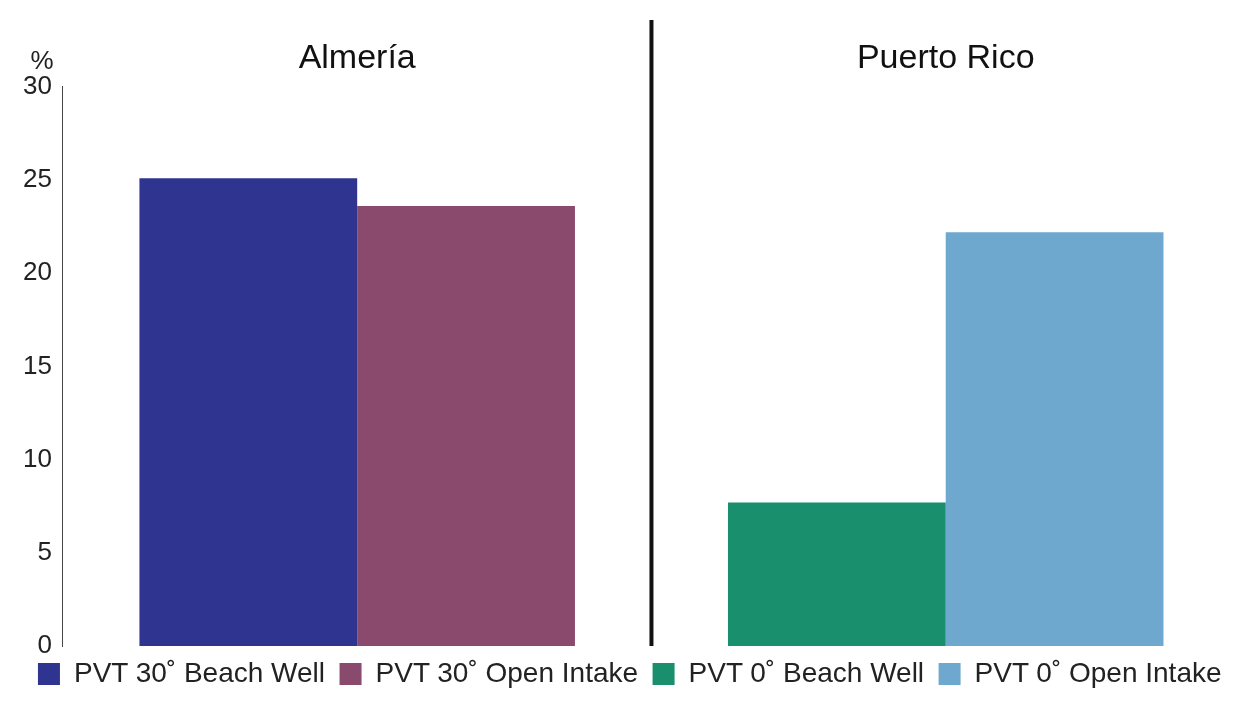  I want to click on y-tick-label: 15, so click(37, 364).